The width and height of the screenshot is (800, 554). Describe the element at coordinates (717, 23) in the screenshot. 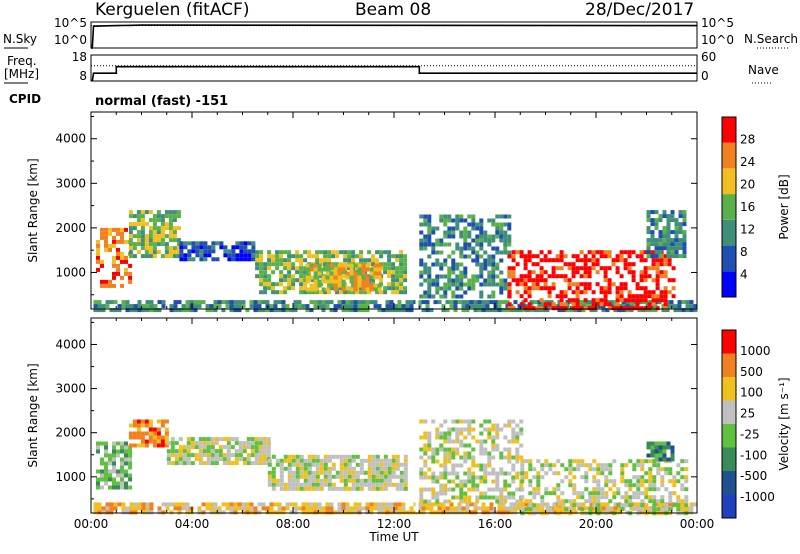

I see `noise-right-tick-label: 10^5` at that location.